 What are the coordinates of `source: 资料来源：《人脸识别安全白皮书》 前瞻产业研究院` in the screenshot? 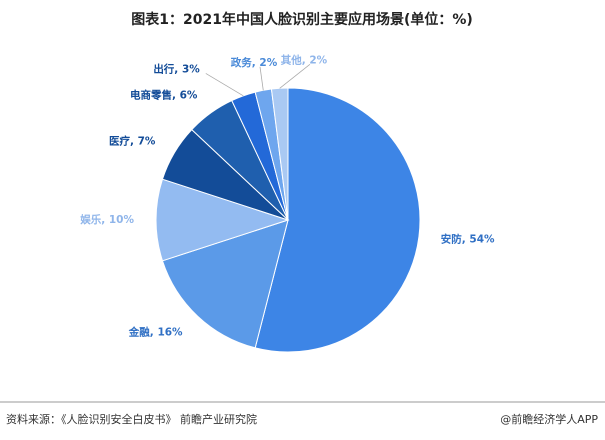 It's located at (131, 419).